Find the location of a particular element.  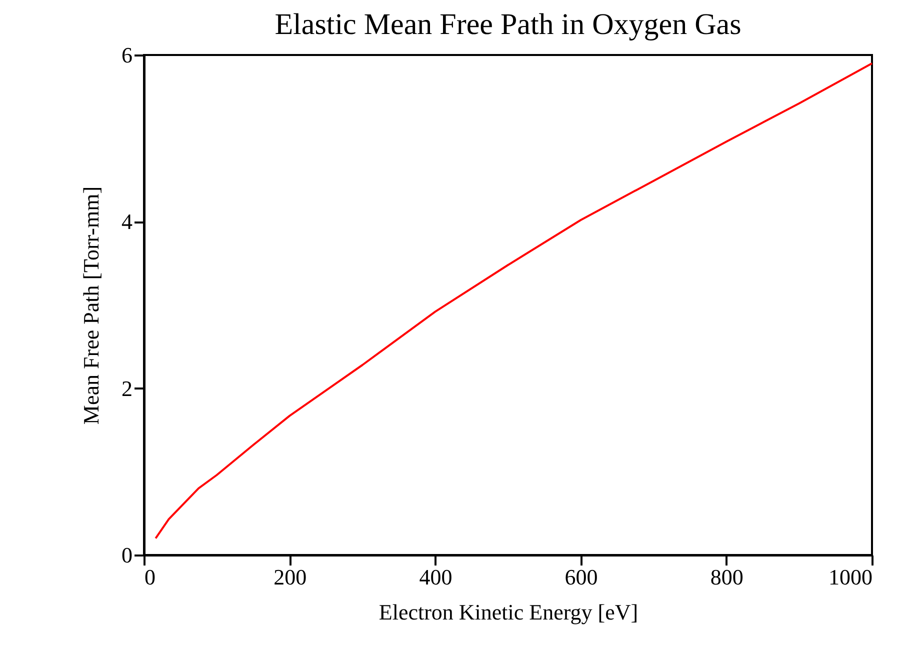

y-axis-title: Mean Free Path [Torr-mm] is located at coordinates (91, 305).